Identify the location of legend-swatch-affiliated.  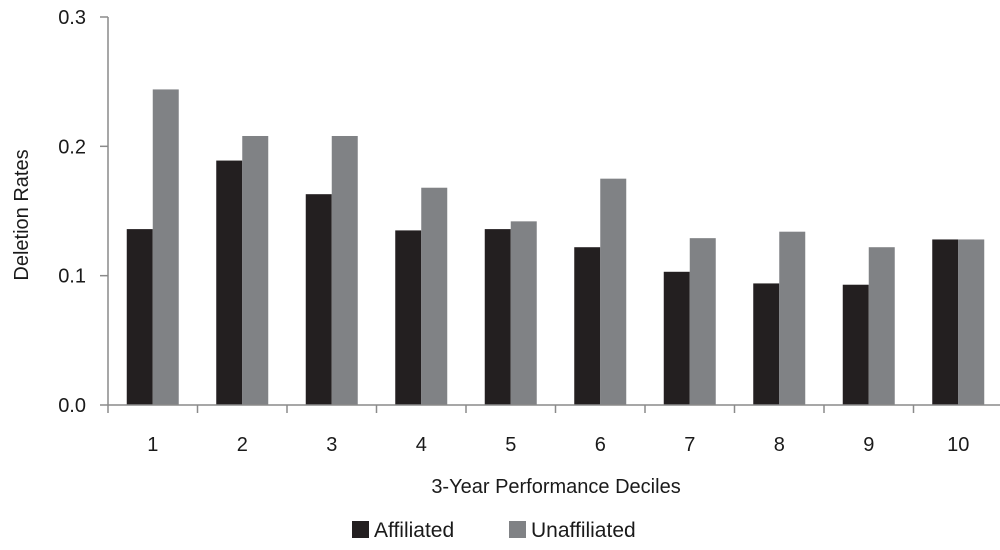
(360, 529).